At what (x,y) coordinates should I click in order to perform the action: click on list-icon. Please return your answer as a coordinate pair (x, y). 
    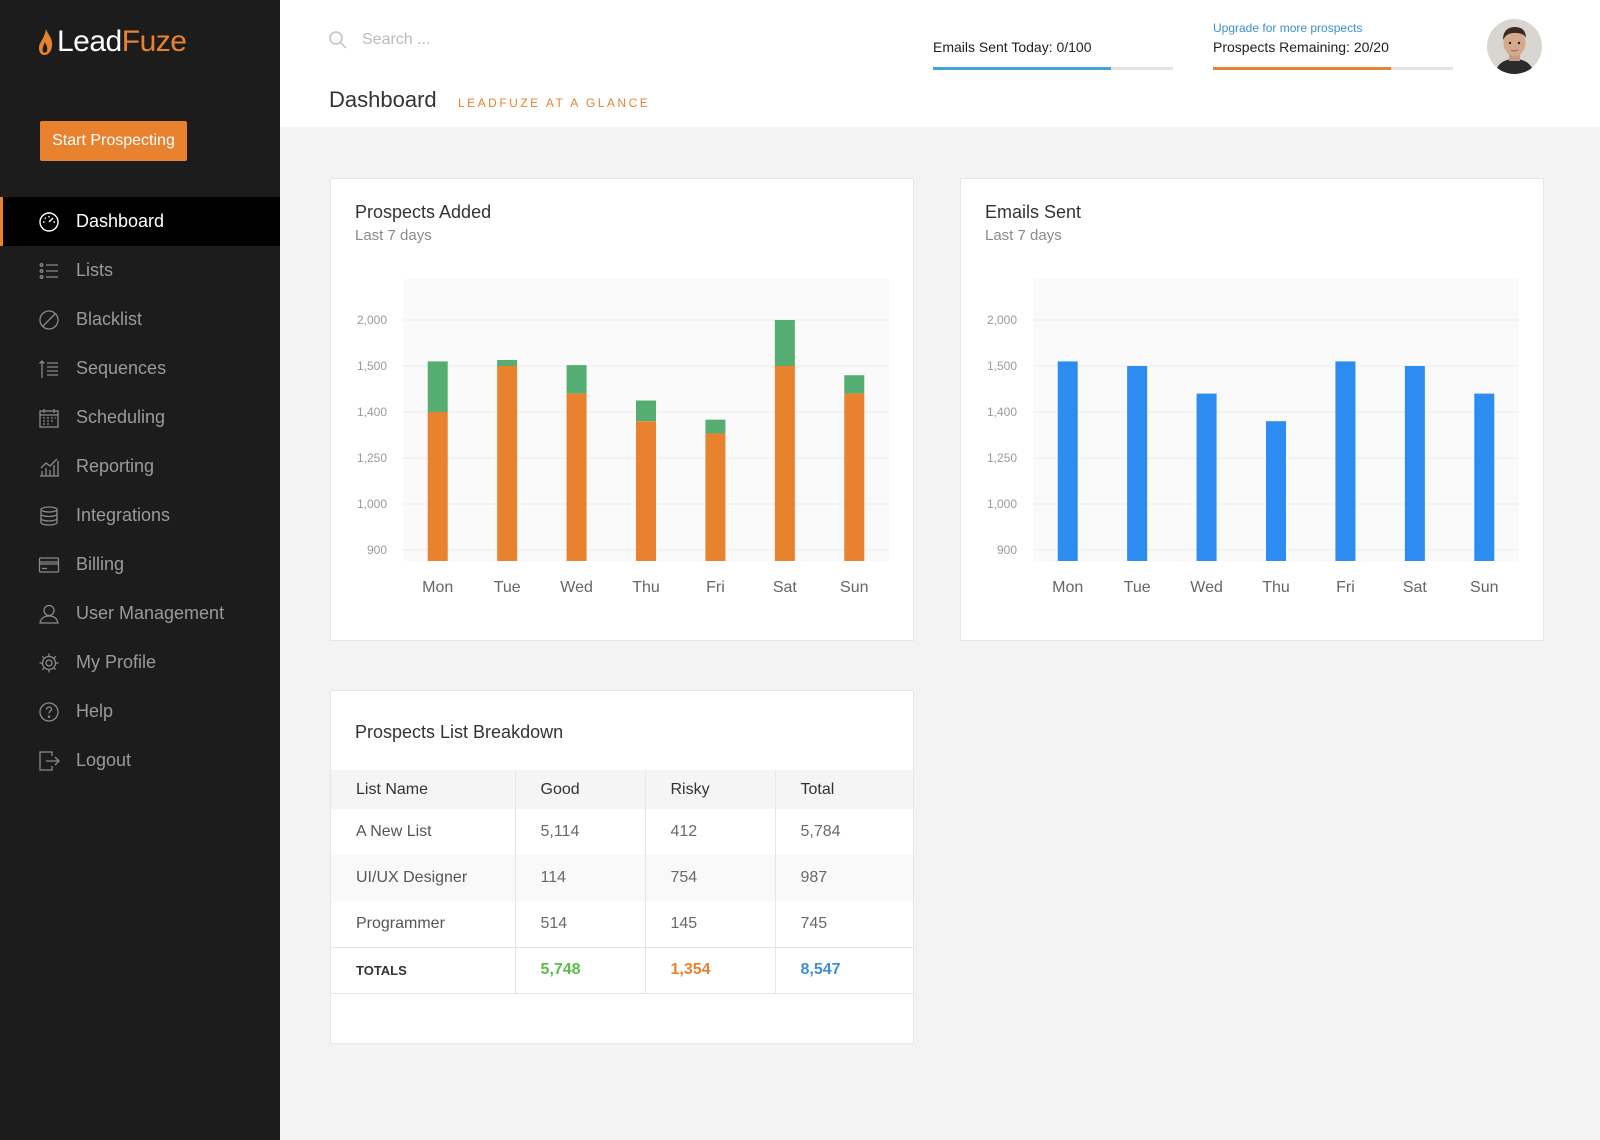
    Looking at the image, I should click on (49, 271).